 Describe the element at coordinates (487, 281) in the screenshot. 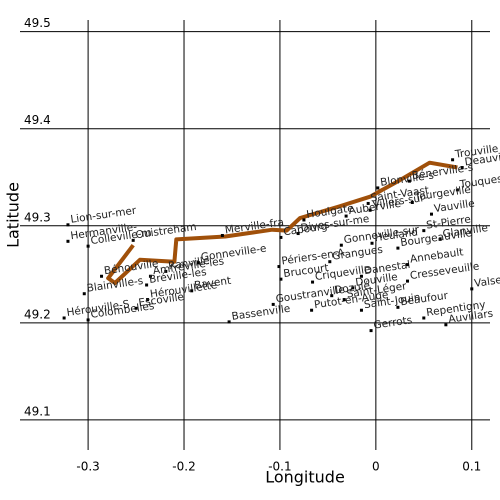

I see `town-label: Valsemé` at that location.